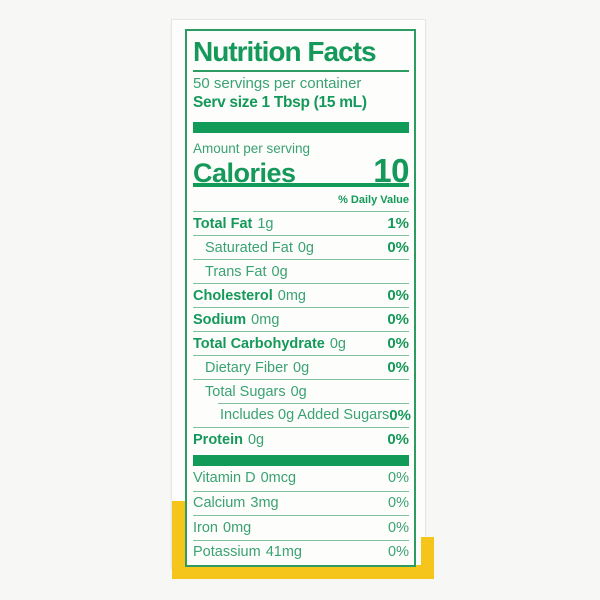  I want to click on nutrient-name-group: Cholesterol 0mg, so click(249, 296).